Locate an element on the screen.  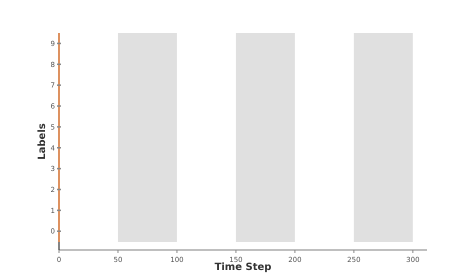
x-axis-title: Time Step is located at coordinates (243, 267).